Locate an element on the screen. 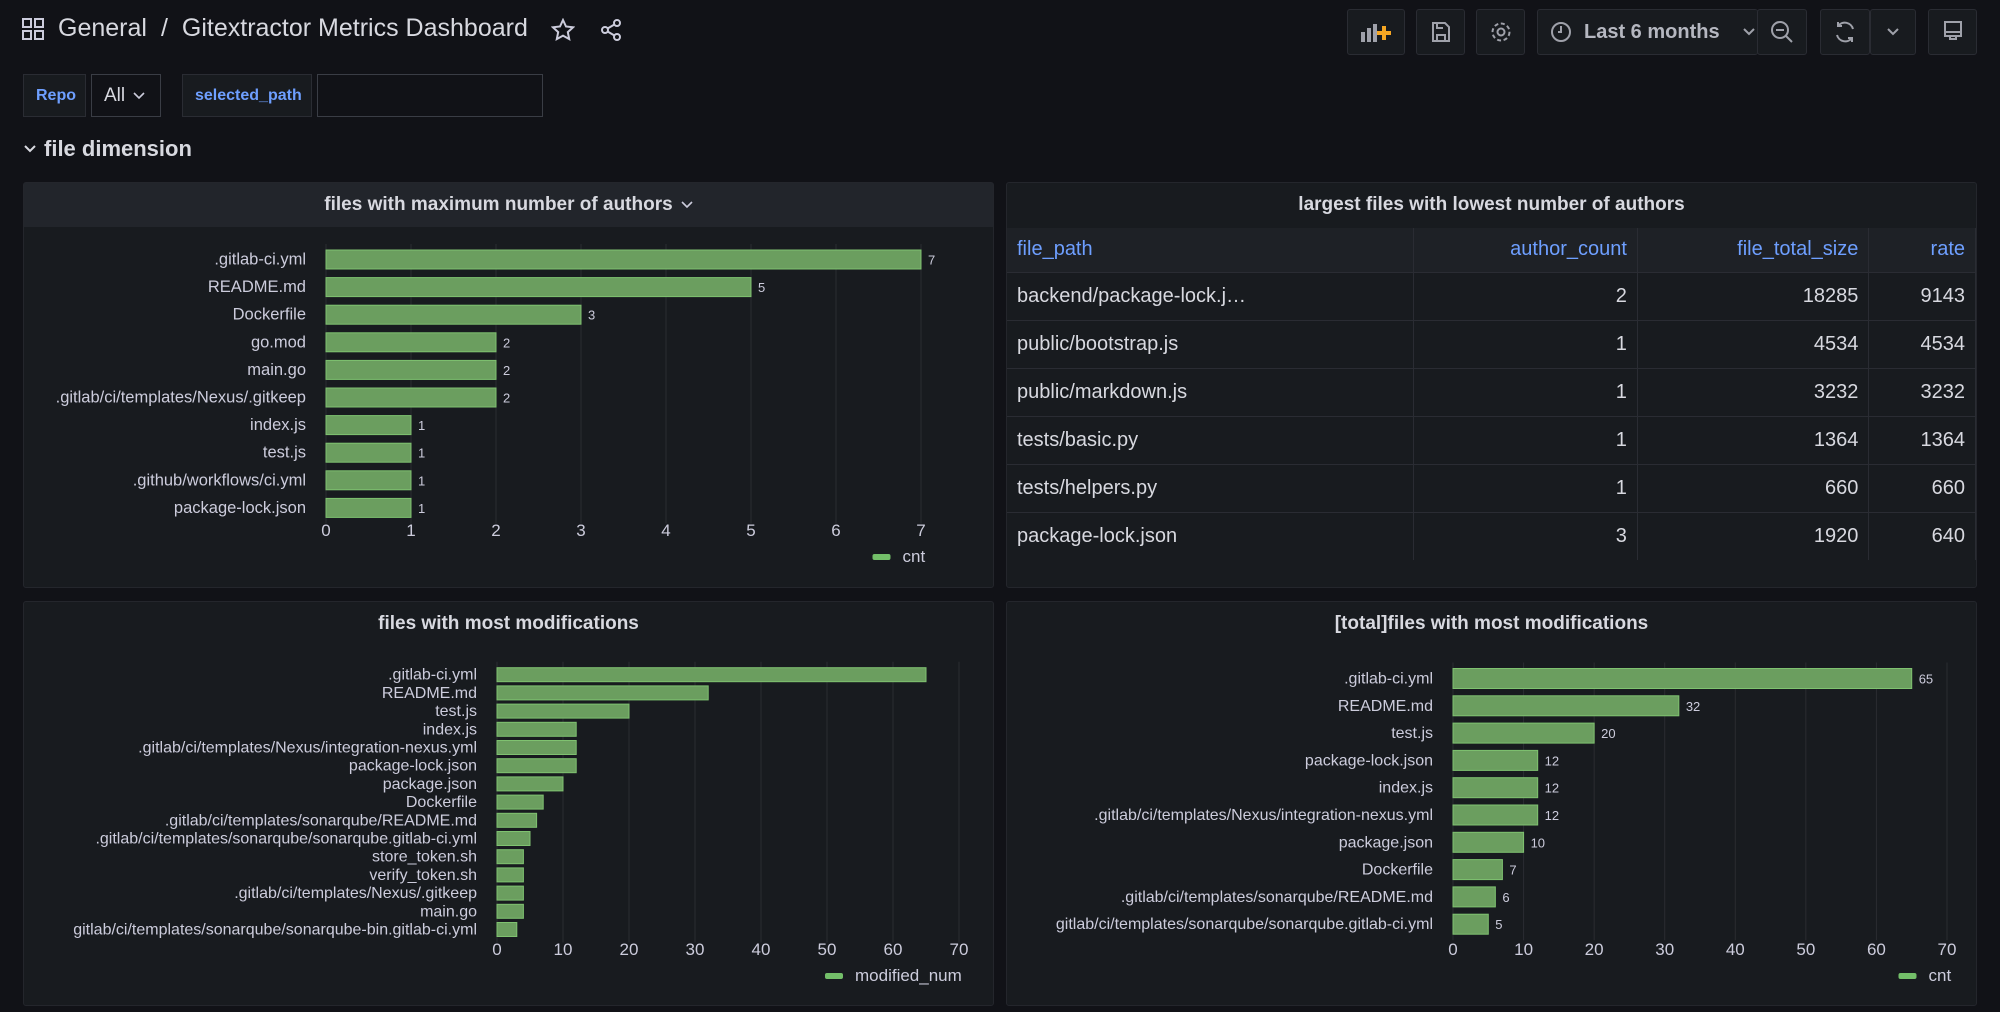  bar-value-label: 1 is located at coordinates (421, 425).